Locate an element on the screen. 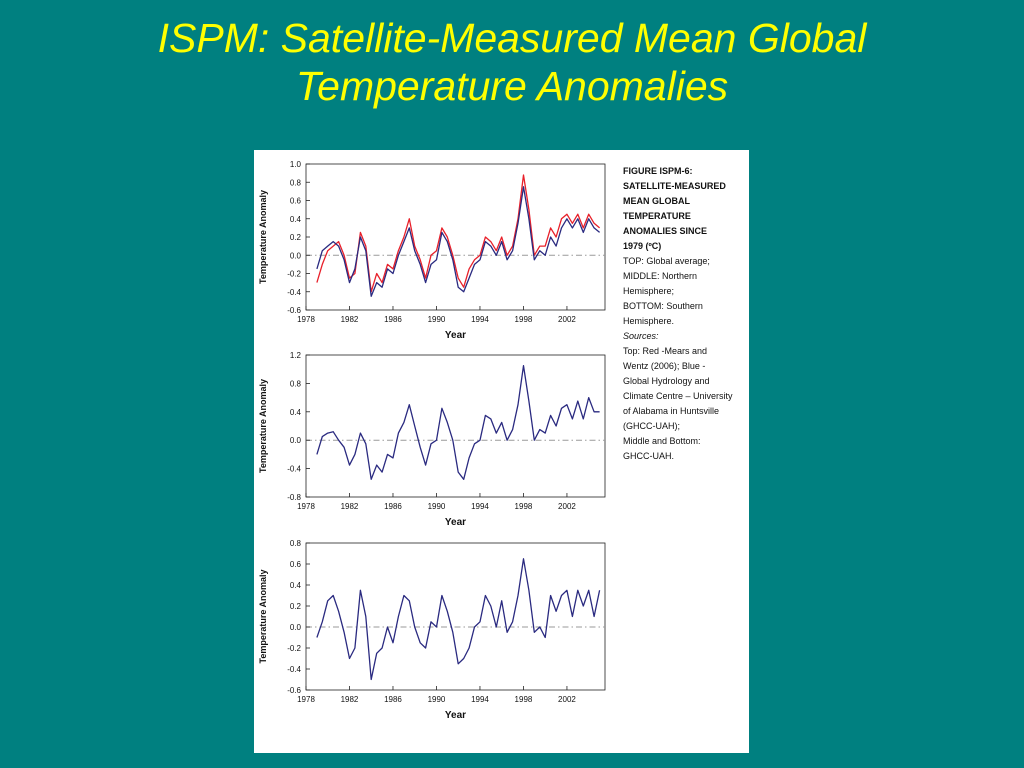 Image resolution: width=1024 pixels, height=768 pixels. y-tick-label-bottom-2: -0.2 is located at coordinates (294, 648).